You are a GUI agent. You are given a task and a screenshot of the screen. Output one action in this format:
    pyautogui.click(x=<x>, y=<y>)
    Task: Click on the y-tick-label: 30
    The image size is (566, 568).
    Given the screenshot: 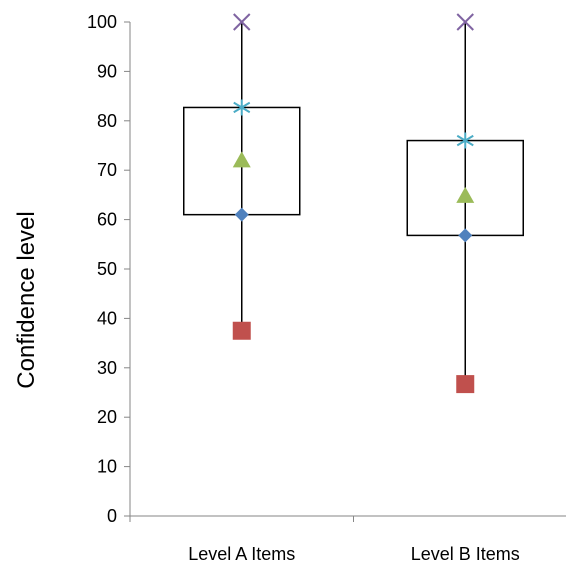 What is the action you would take?
    pyautogui.click(x=107, y=368)
    